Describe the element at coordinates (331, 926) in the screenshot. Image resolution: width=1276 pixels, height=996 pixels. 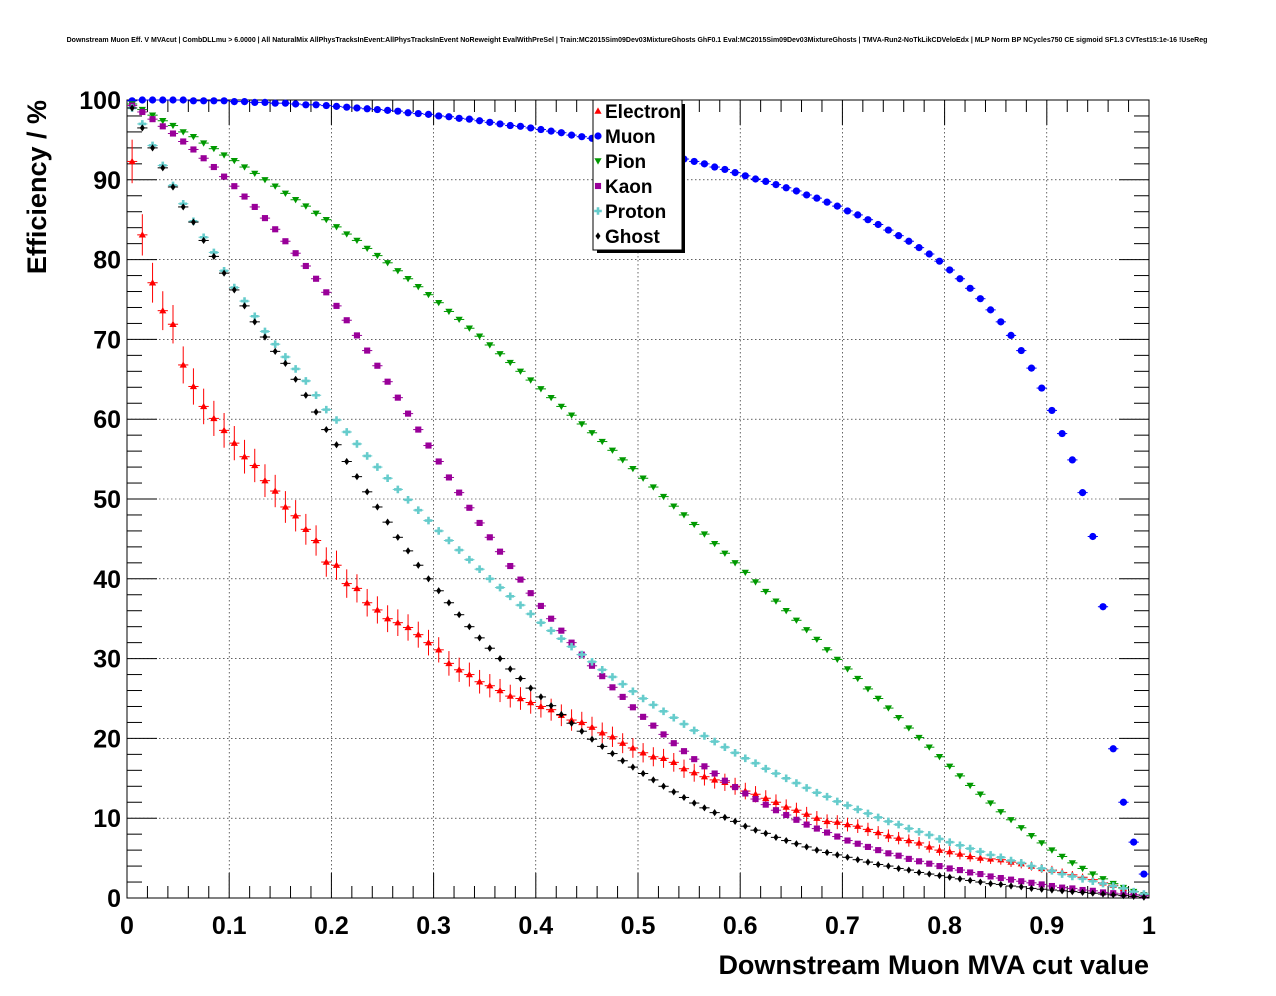
I see `x-tick-label: 0.2` at that location.